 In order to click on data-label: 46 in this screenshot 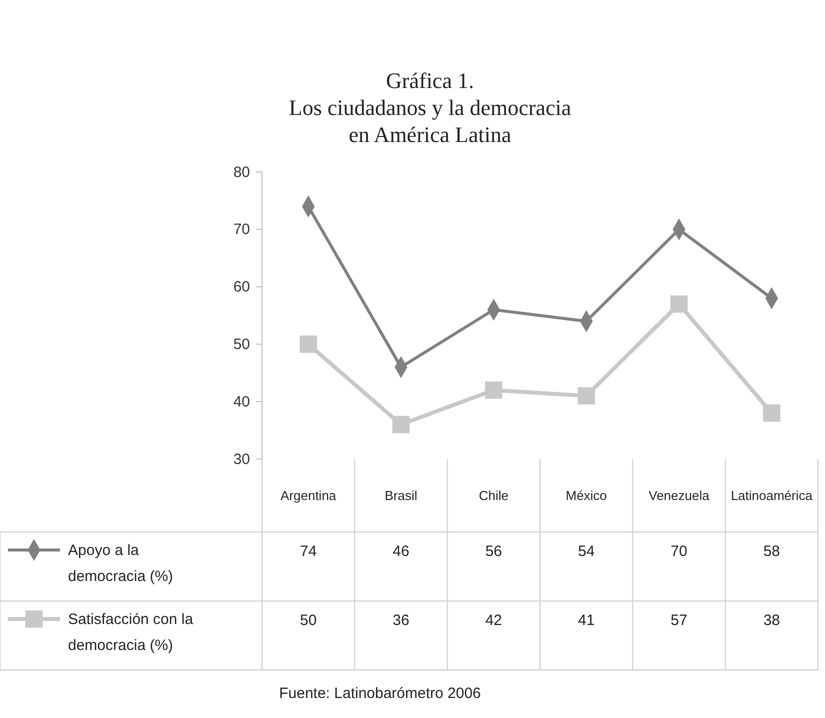, I will do `click(401, 551)`.